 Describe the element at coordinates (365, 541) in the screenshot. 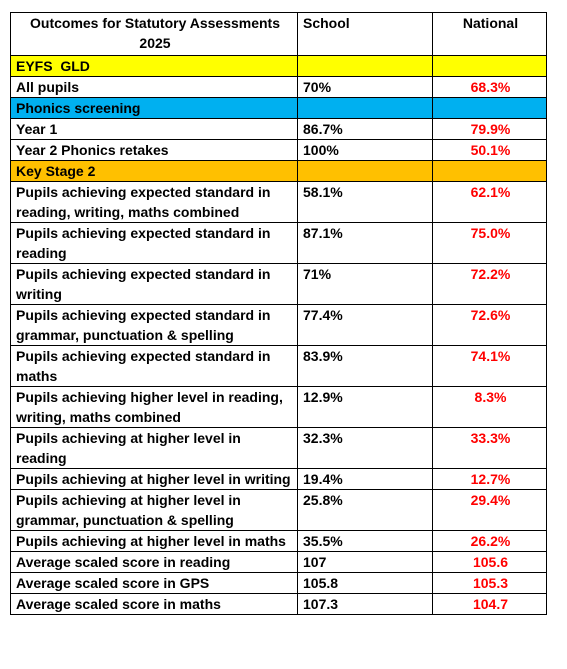

I see `school-value: 35.5%` at that location.